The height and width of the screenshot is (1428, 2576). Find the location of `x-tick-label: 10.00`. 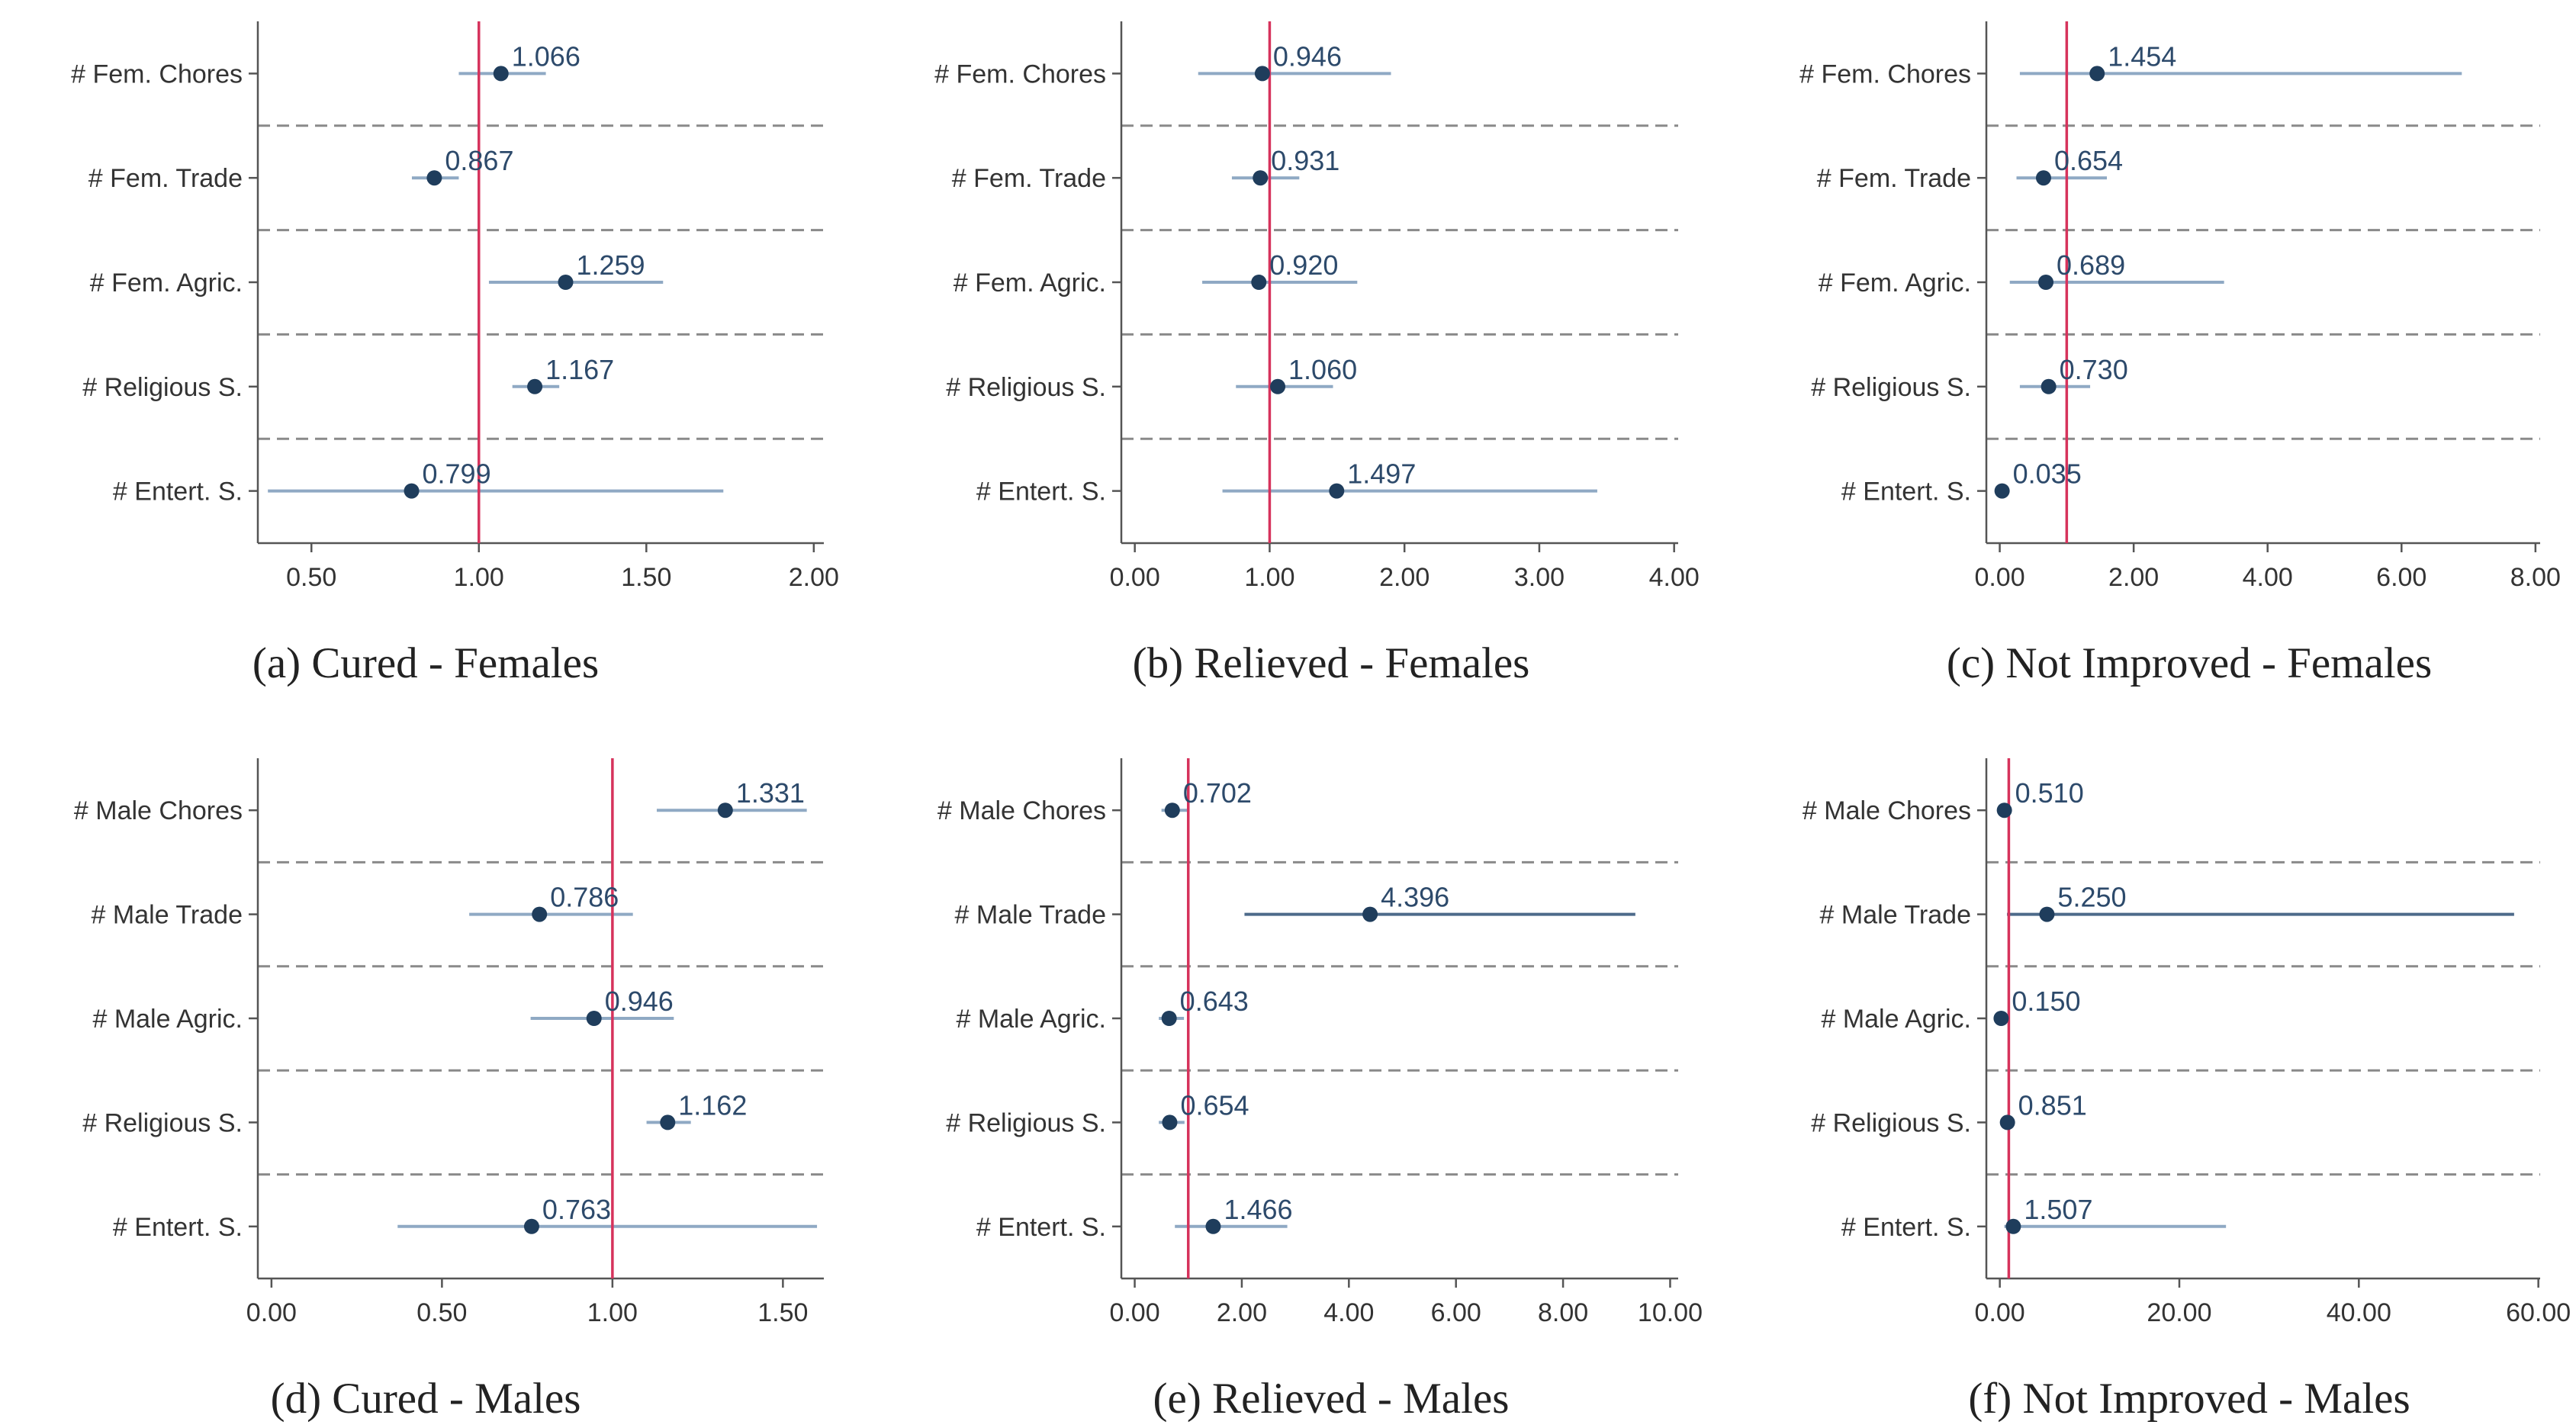

x-tick-label: 10.00 is located at coordinates (1670, 1312).